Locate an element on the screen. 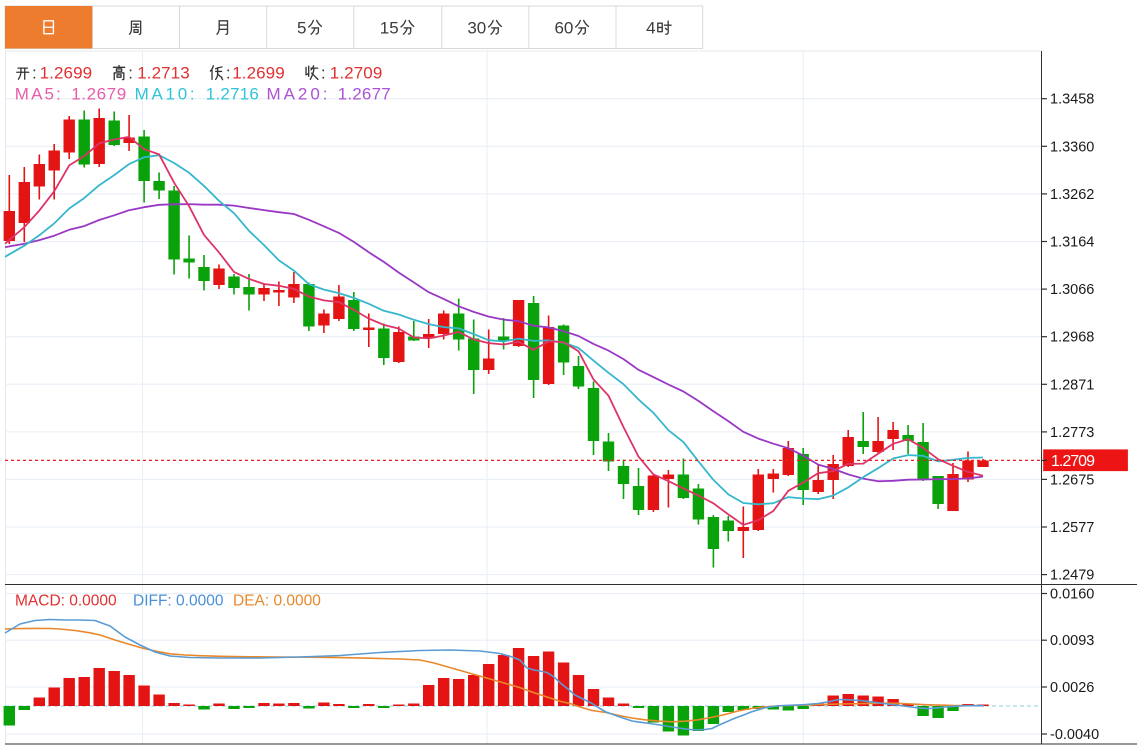 This screenshot has width=1137, height=749. svg-text: 0.0160 is located at coordinates (1072, 595).